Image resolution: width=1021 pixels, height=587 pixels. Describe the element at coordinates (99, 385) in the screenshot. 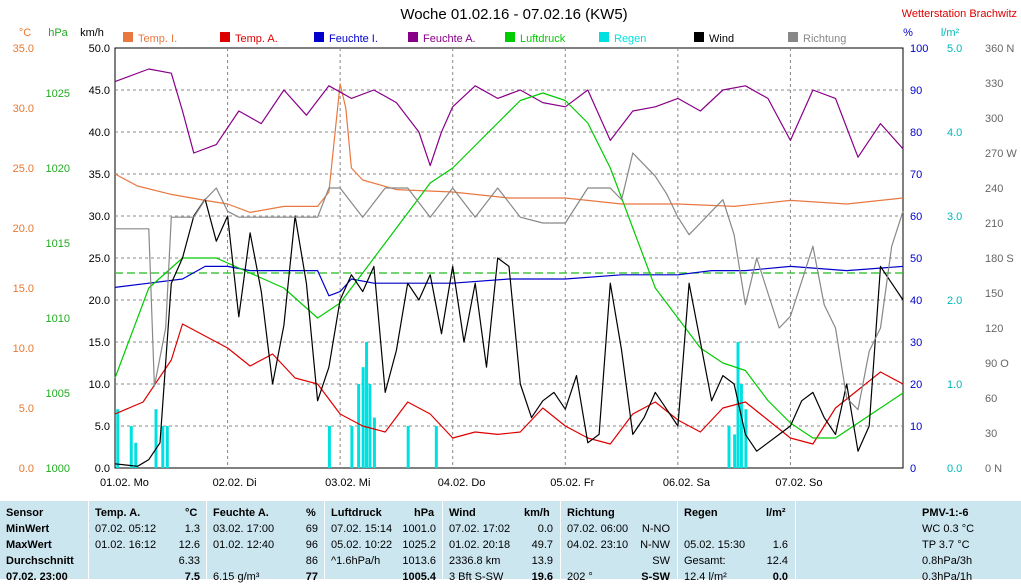

I see `wind-tick-label: 10.0` at that location.